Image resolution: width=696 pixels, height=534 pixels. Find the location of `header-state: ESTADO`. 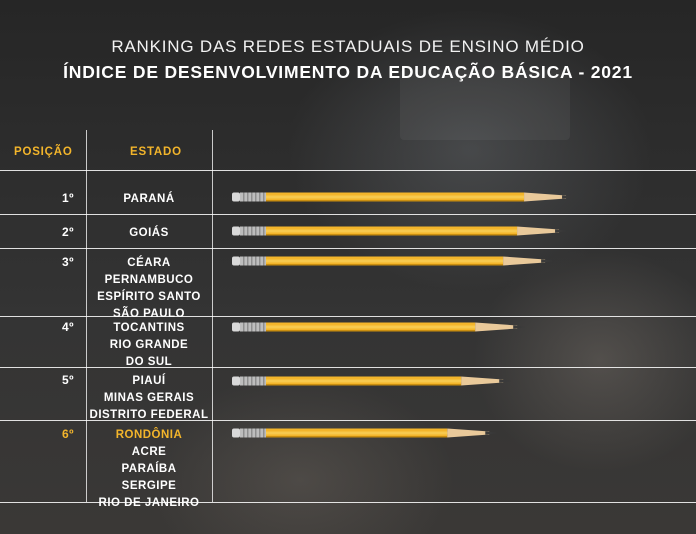

header-state: ESTADO is located at coordinates (156, 152).